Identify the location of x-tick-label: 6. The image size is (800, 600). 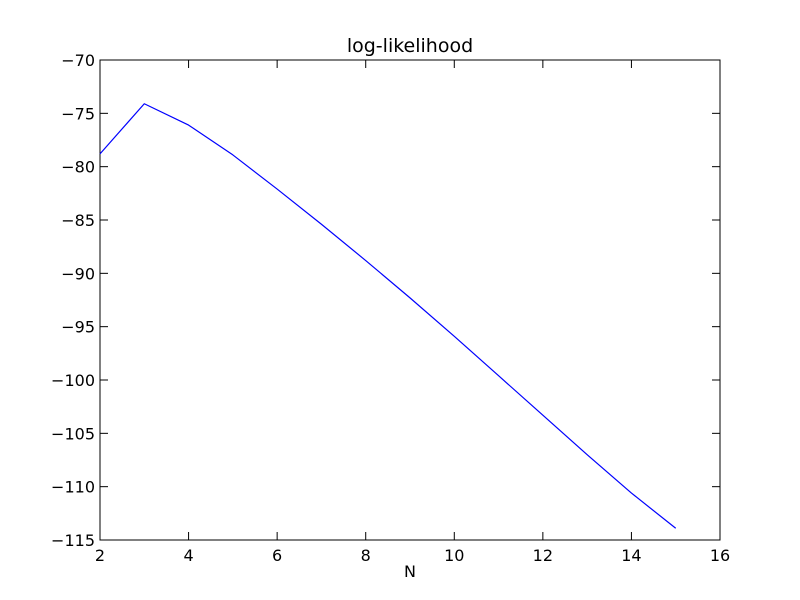
(277, 555).